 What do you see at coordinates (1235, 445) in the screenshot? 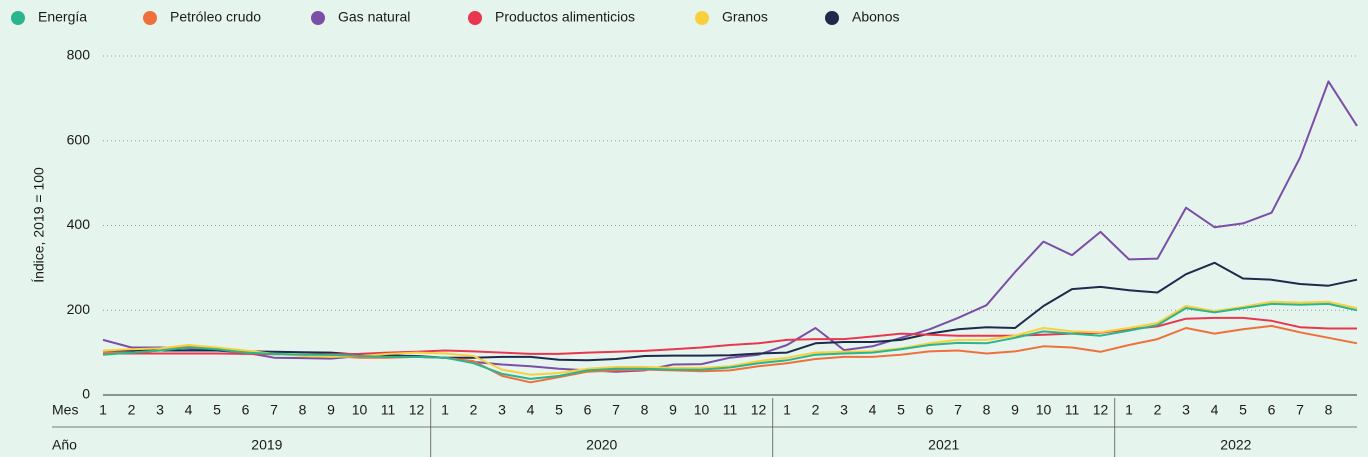
I see `x-group-label: 2022` at bounding box center [1235, 445].